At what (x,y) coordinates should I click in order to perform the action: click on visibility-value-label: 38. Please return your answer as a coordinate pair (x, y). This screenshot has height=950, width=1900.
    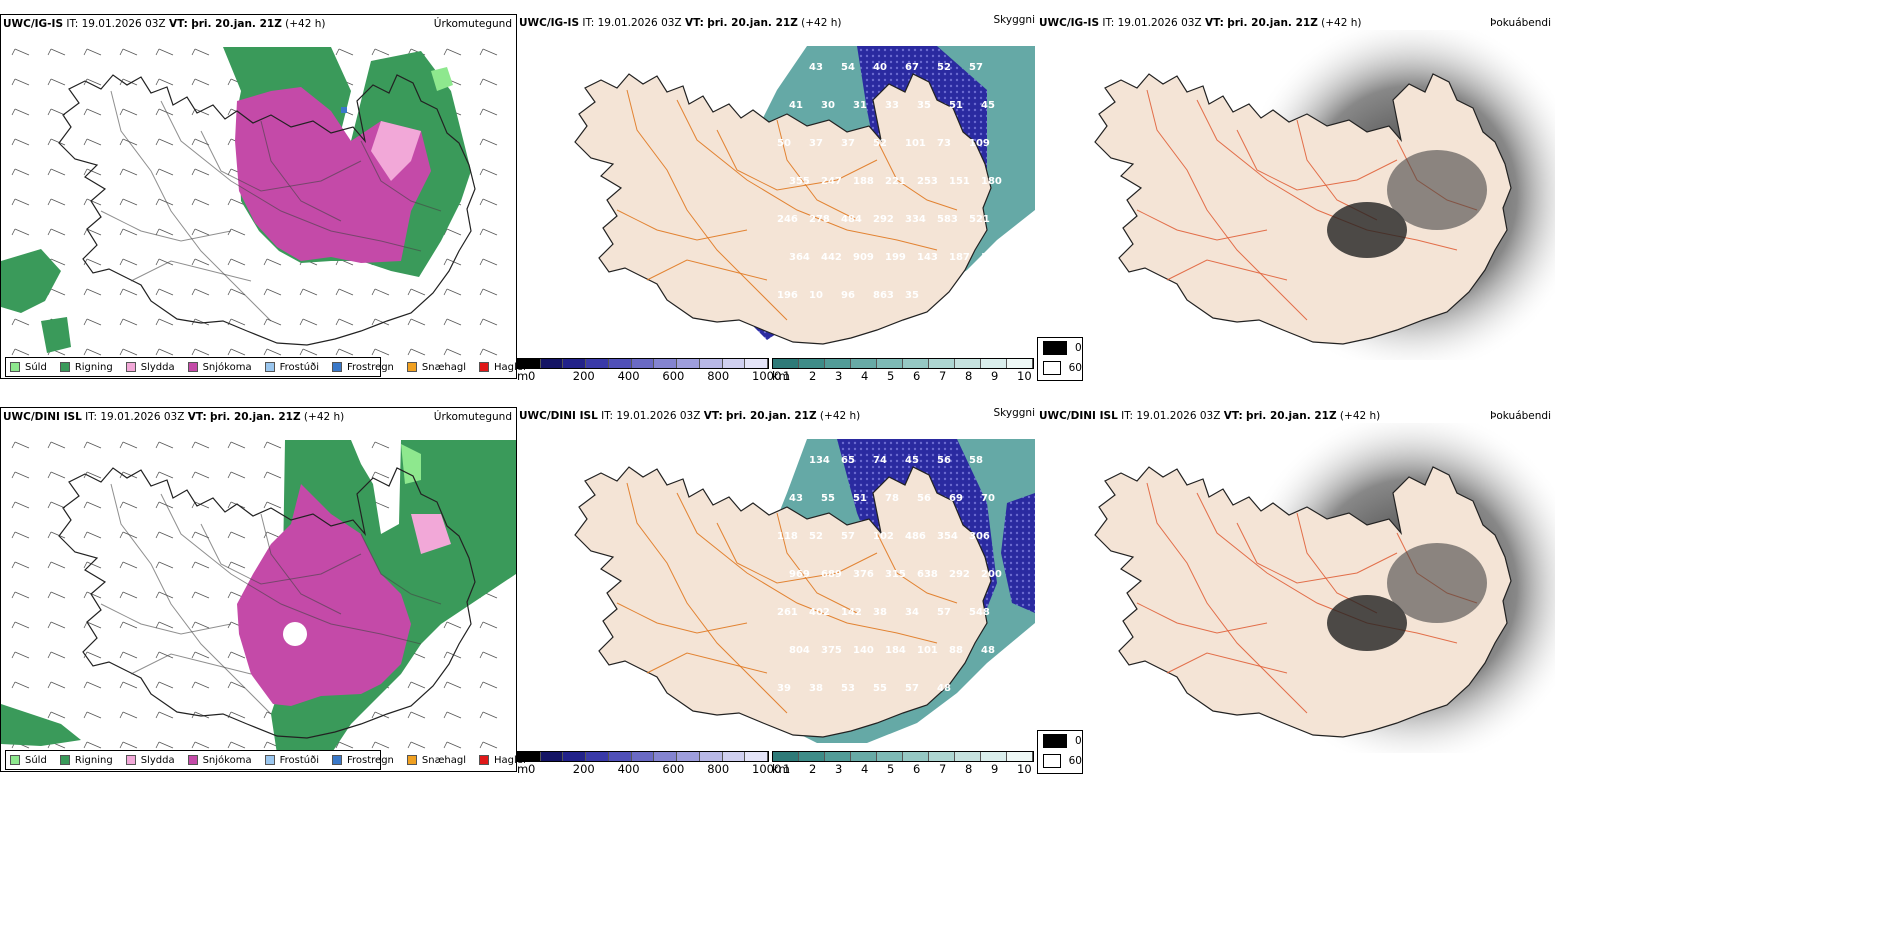
    Looking at the image, I should click on (880, 612).